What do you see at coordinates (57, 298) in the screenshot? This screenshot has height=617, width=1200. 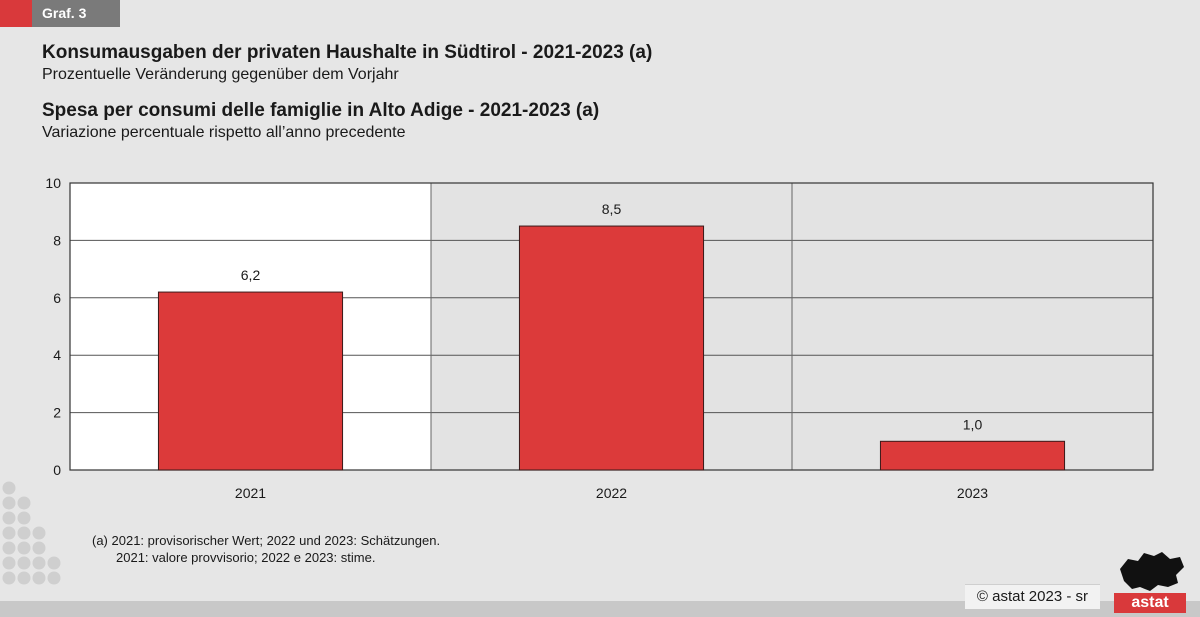 I see `y-tick-label: 6` at bounding box center [57, 298].